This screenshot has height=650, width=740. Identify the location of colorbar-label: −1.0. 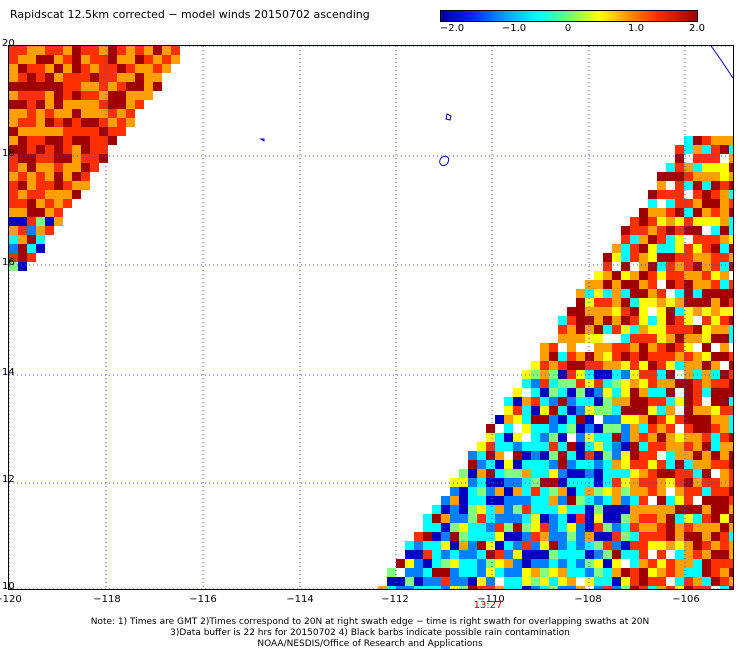
(514, 28).